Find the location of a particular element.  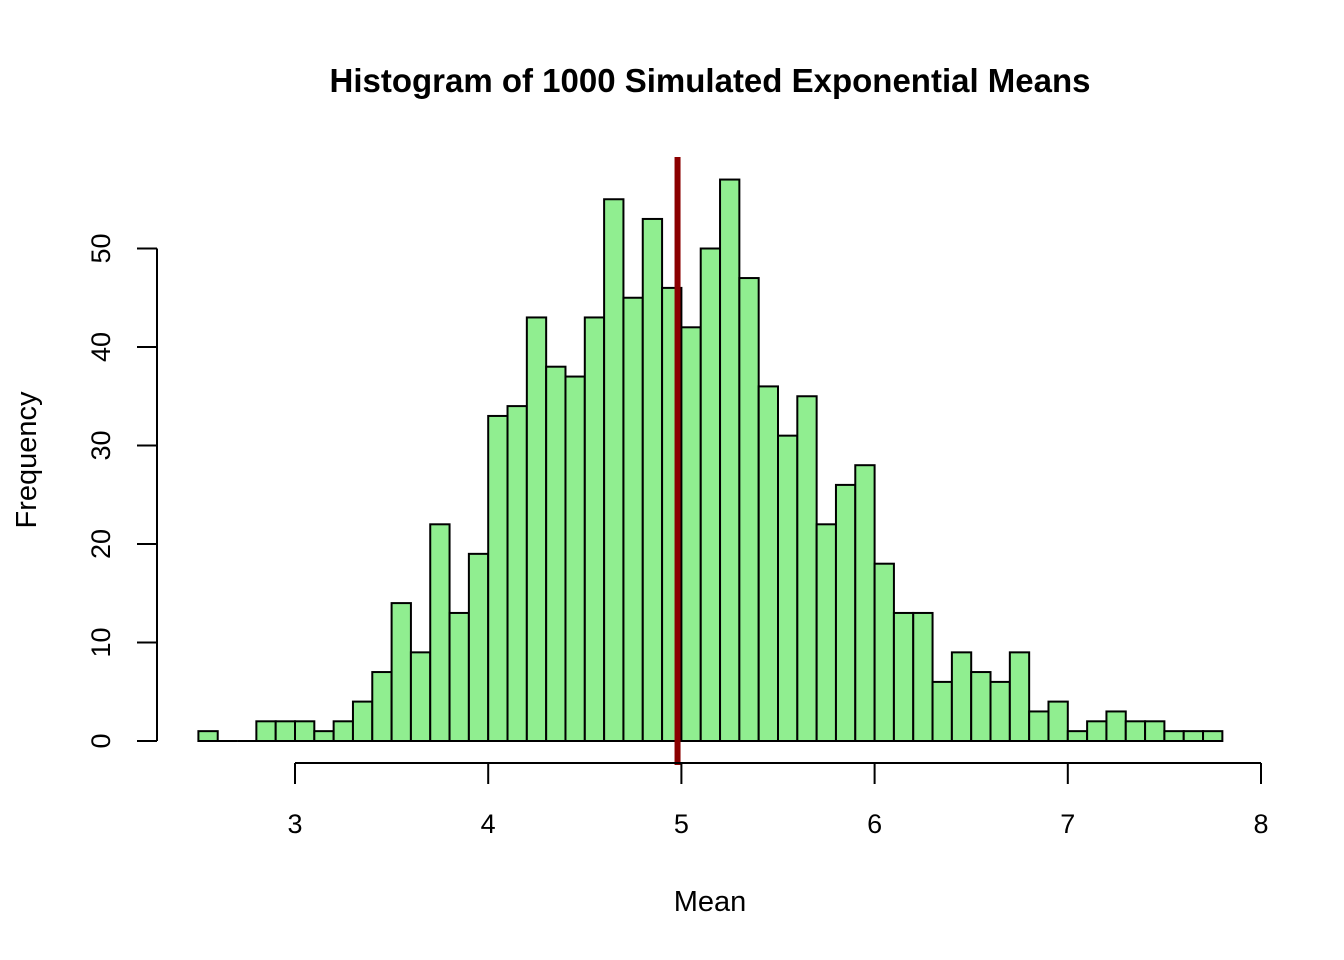

y-tick-label: 10 is located at coordinates (101, 642).